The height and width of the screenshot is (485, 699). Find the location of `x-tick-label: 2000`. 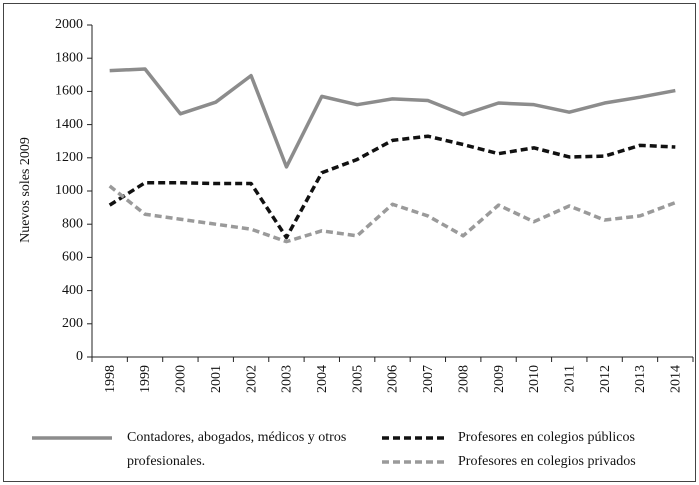

x-tick-label: 2000 is located at coordinates (181, 379).